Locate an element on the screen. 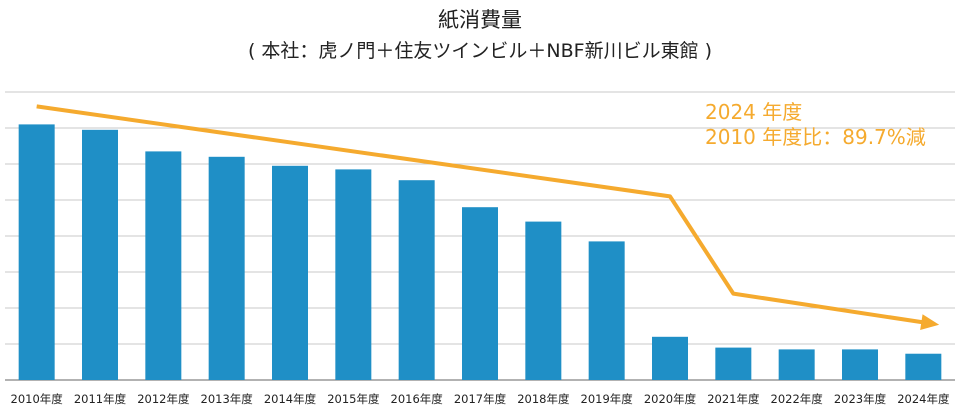 The image size is (960, 407). x-tick-label: 2020年度 is located at coordinates (670, 399).